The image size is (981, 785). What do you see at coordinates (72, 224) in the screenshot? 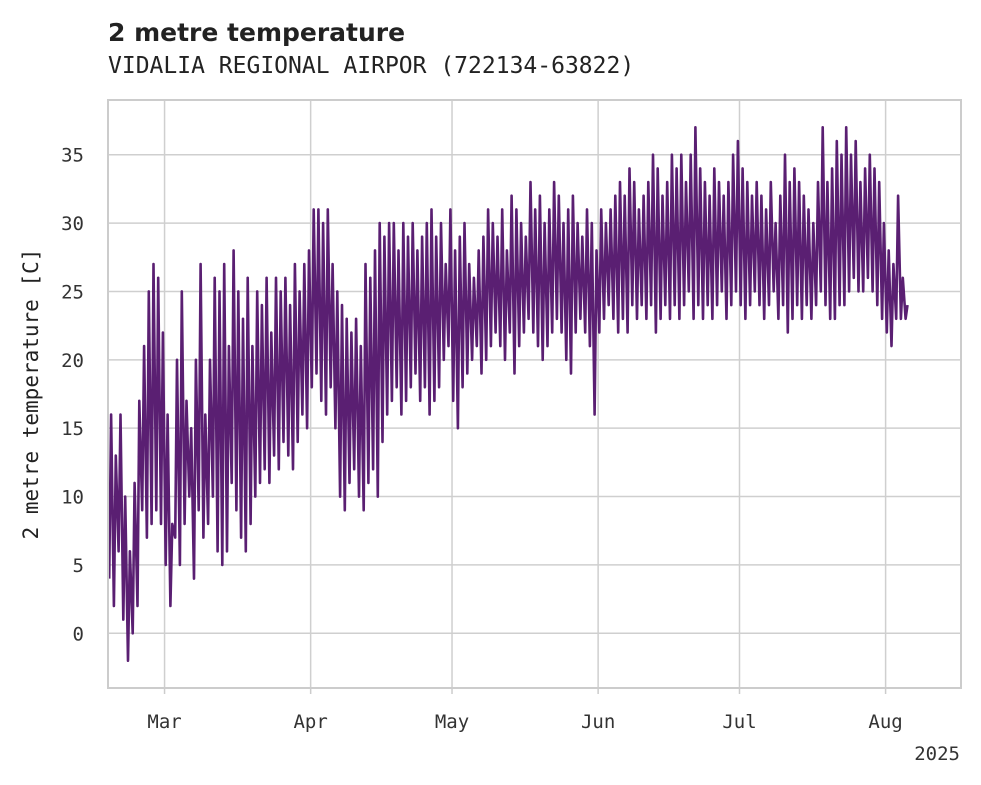
I see `y-tick-label: 30` at bounding box center [72, 224].